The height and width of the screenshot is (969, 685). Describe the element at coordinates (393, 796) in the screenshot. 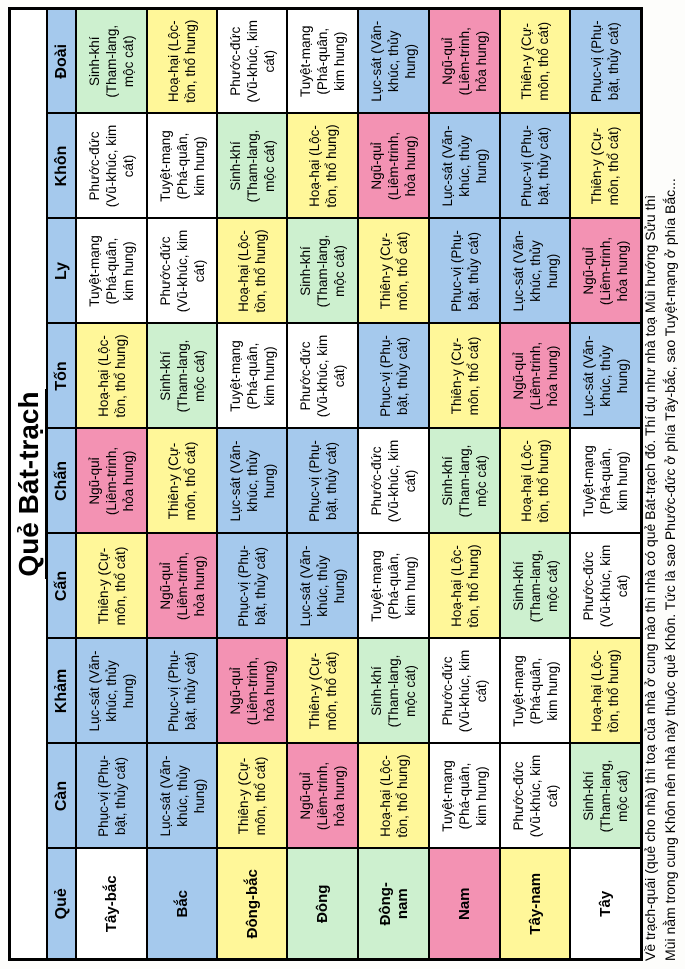

I see `star-cell-r5c1: Hoạ-hại (Lộc-tồn, thổ hung)` at that location.